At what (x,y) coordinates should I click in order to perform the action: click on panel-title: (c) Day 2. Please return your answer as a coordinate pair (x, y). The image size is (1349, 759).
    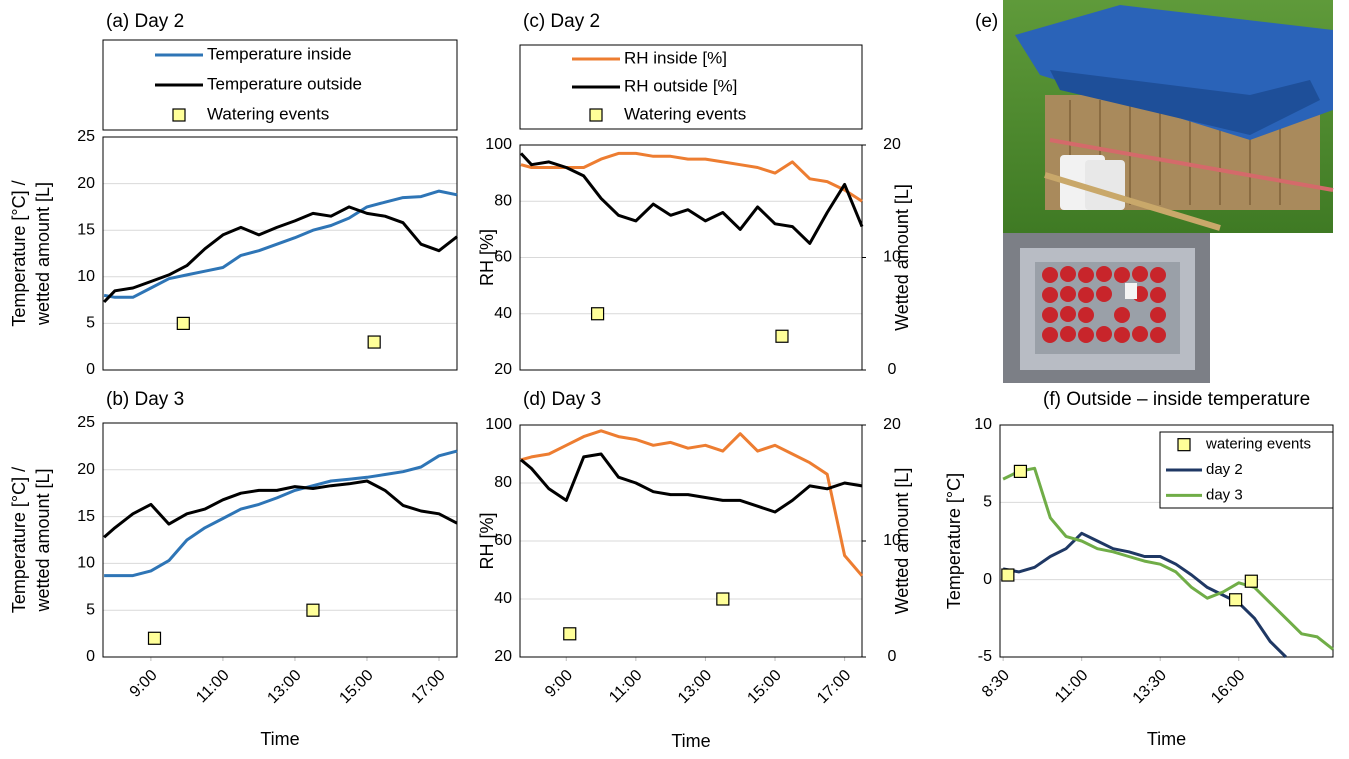
    Looking at the image, I should click on (561, 21).